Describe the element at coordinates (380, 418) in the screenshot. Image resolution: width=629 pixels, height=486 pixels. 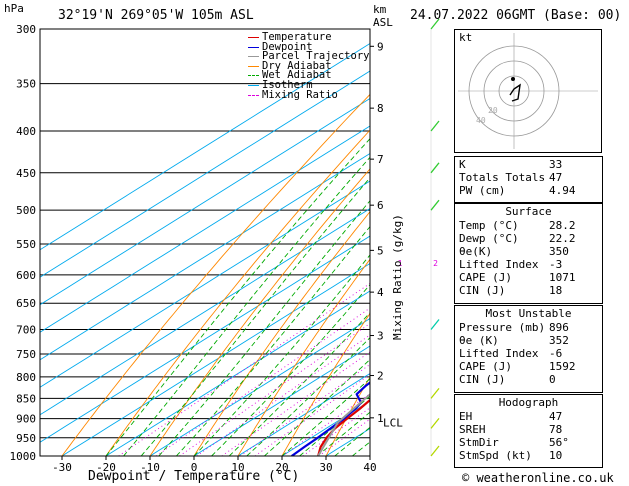
I see `km-tick-label: 1` at that location.